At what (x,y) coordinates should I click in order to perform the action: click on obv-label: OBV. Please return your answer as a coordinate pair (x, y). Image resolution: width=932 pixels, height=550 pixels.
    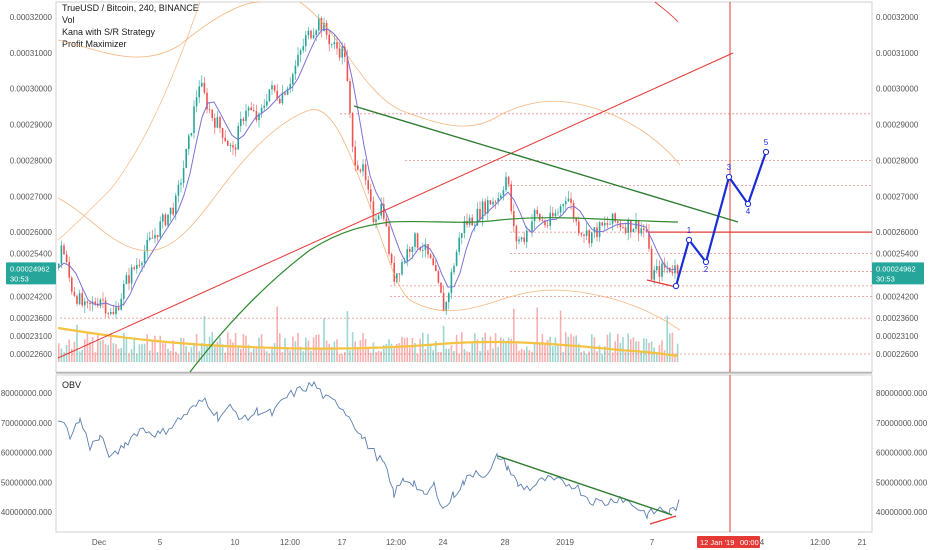
    Looking at the image, I should click on (72, 385).